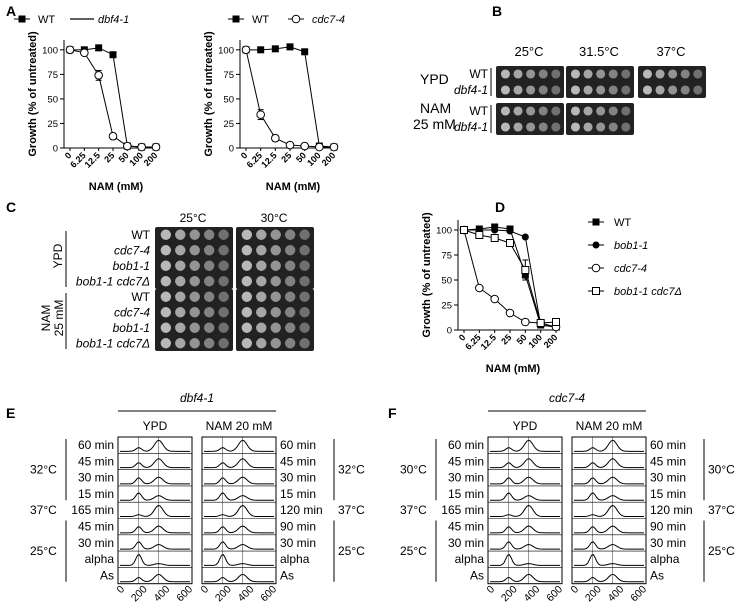 The width and height of the screenshot is (736, 612). What do you see at coordinates (648, 292) in the screenshot?
I see `legend-label: bob1-1 cdc7Δ` at bounding box center [648, 292].